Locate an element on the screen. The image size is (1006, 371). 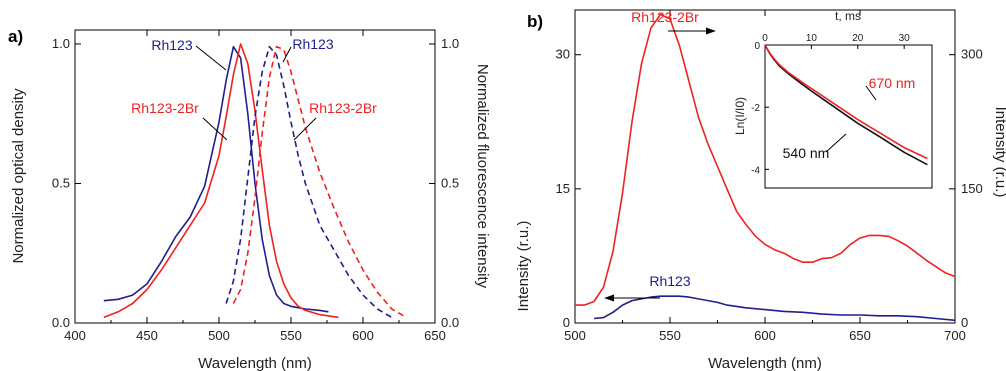
inset-label-540nm: 540 nm is located at coordinates (806, 153).